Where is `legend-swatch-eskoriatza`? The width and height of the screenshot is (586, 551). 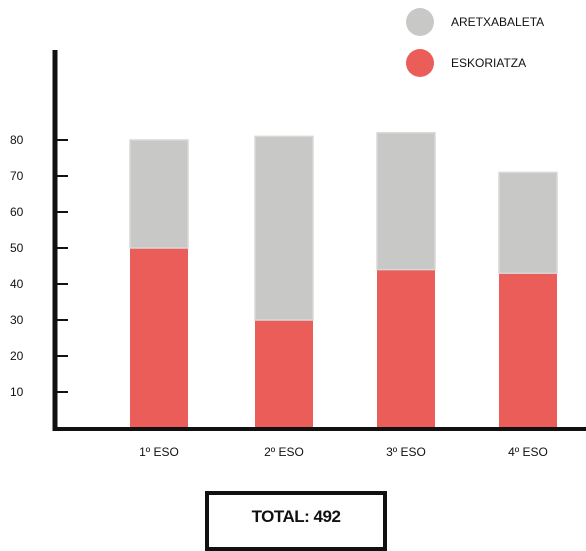
legend-swatch-eskoriatza is located at coordinates (420, 63).